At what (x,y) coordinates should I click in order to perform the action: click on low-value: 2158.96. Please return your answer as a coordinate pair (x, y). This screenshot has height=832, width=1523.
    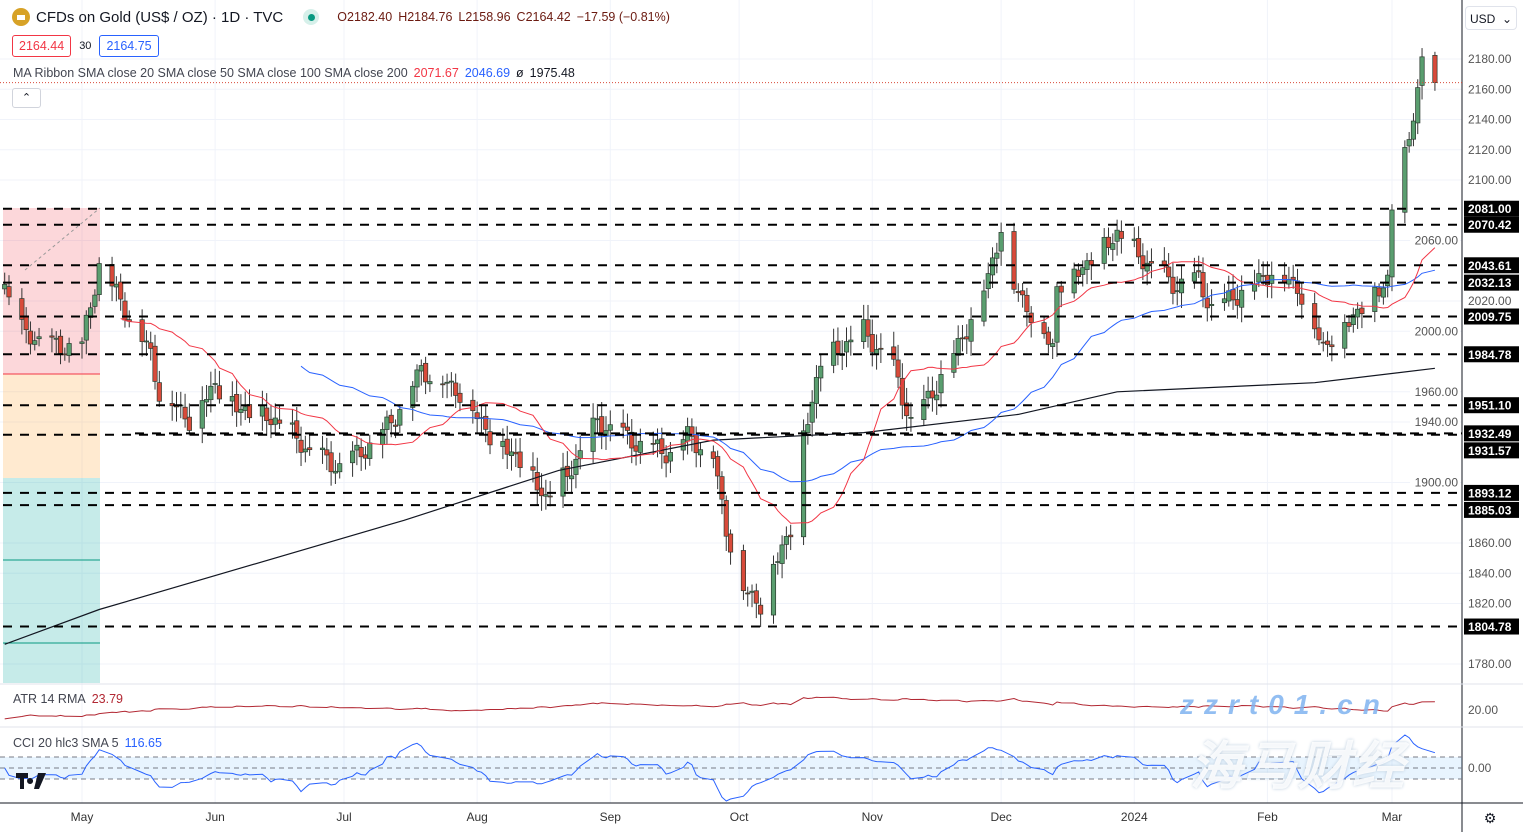
    Looking at the image, I should click on (488, 17).